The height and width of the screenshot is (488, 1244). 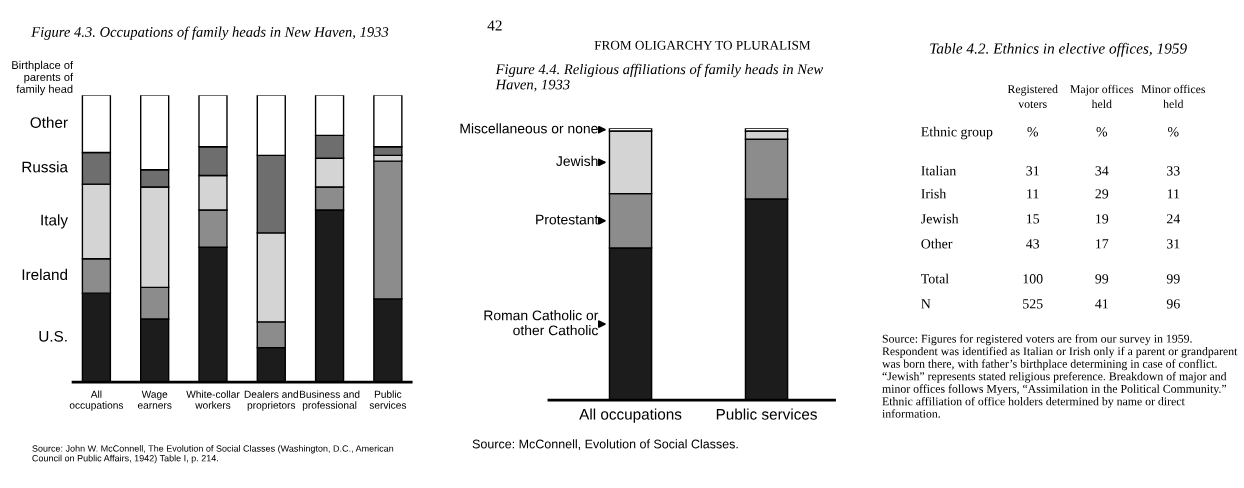 I want to click on text: FROM OLIGARCHY TO PLURALISM, so click(x=702, y=45).